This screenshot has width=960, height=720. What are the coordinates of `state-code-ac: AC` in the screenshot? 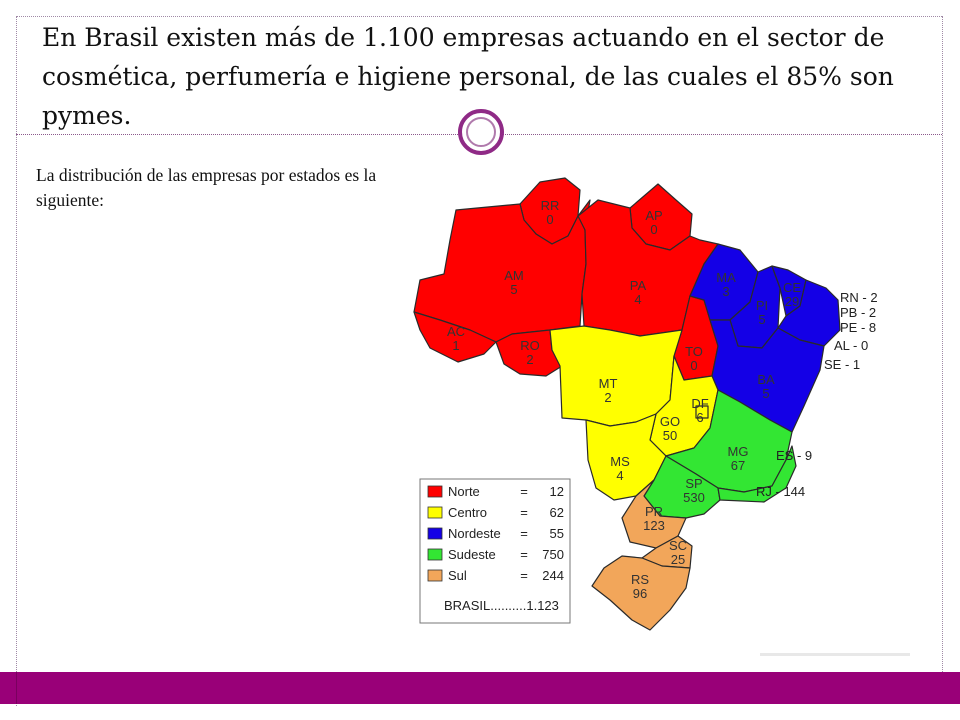 It's located at (456, 331).